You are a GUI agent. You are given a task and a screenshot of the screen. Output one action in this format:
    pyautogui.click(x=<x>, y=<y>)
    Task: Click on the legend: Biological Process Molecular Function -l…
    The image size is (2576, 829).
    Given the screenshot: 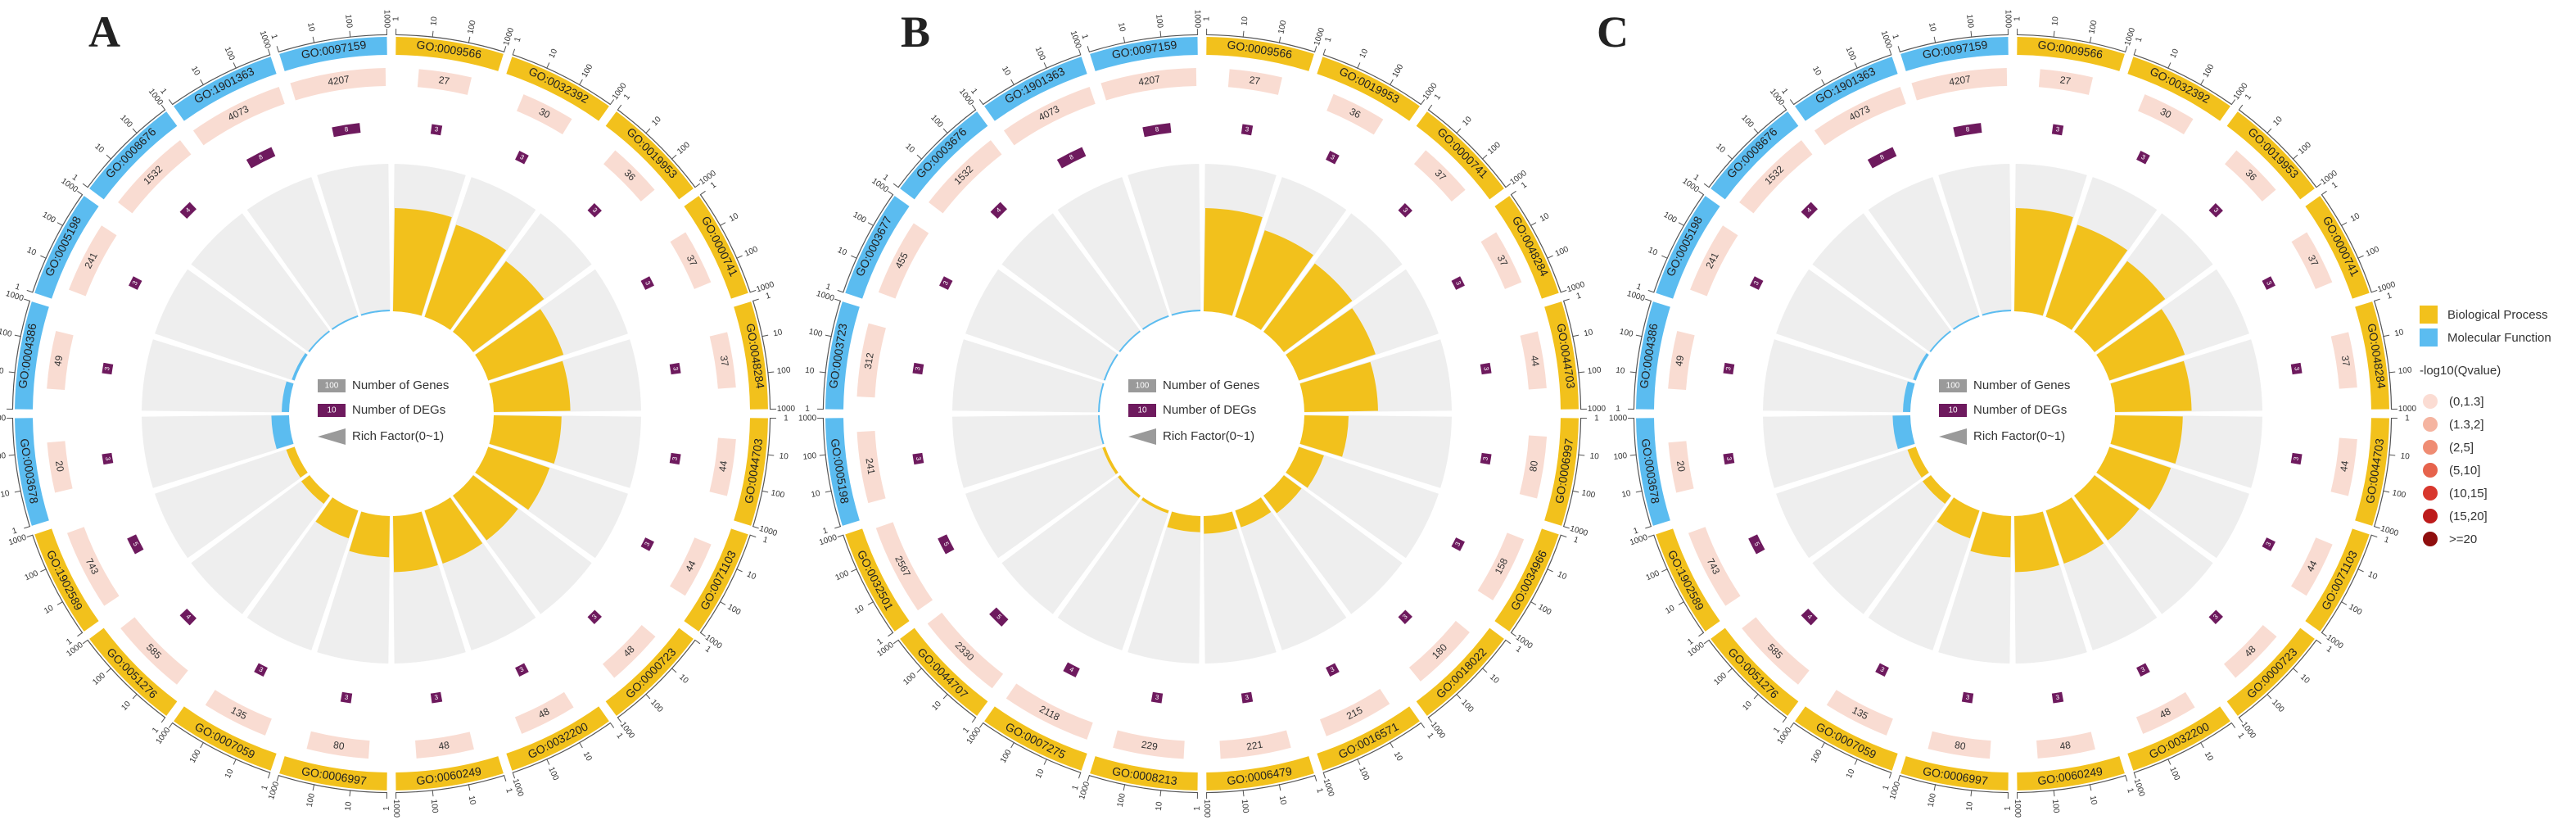 What is the action you would take?
    pyautogui.click(x=2485, y=426)
    